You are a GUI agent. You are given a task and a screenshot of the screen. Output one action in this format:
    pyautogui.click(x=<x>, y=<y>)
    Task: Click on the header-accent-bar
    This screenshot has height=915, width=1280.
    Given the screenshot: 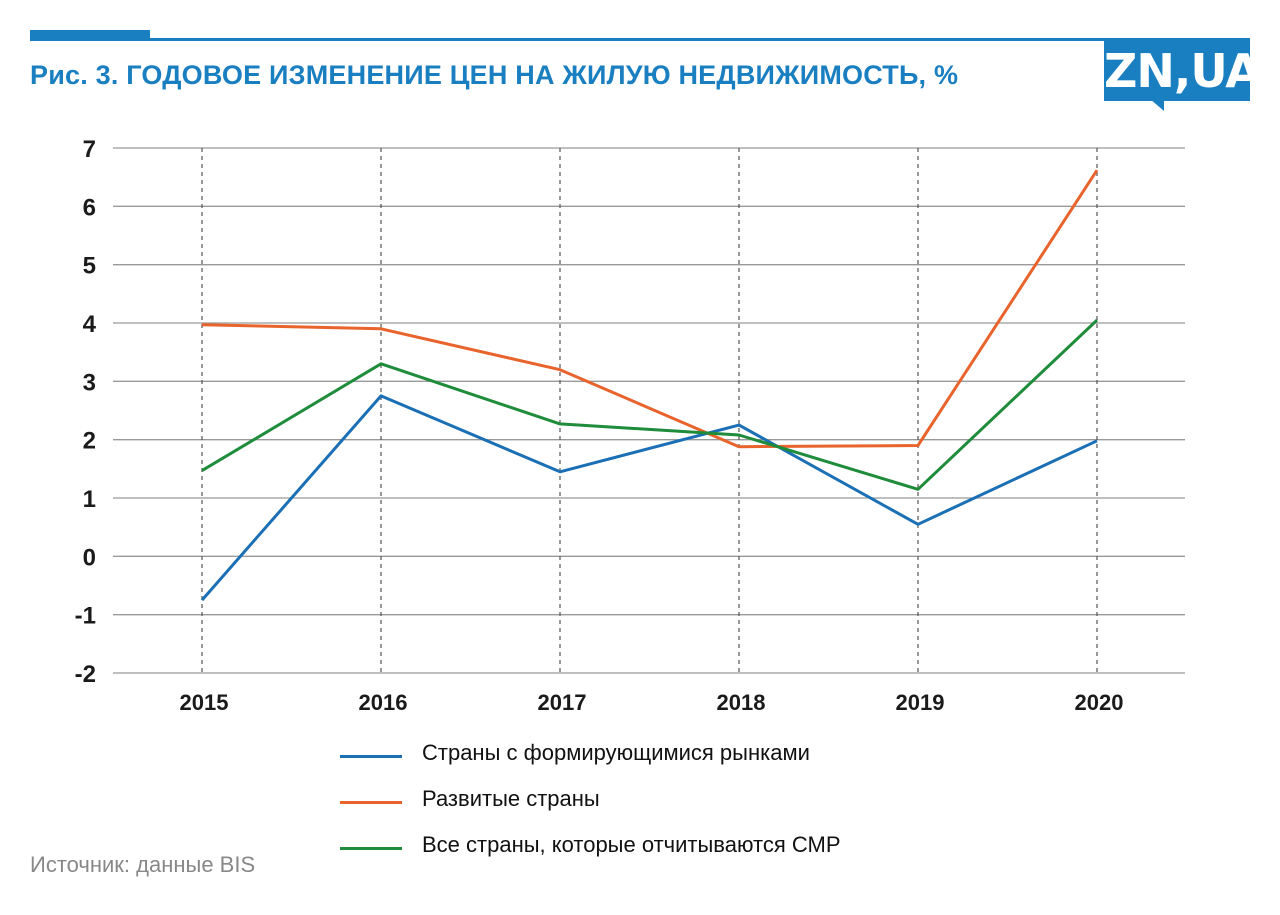 What is the action you would take?
    pyautogui.click(x=90, y=35)
    